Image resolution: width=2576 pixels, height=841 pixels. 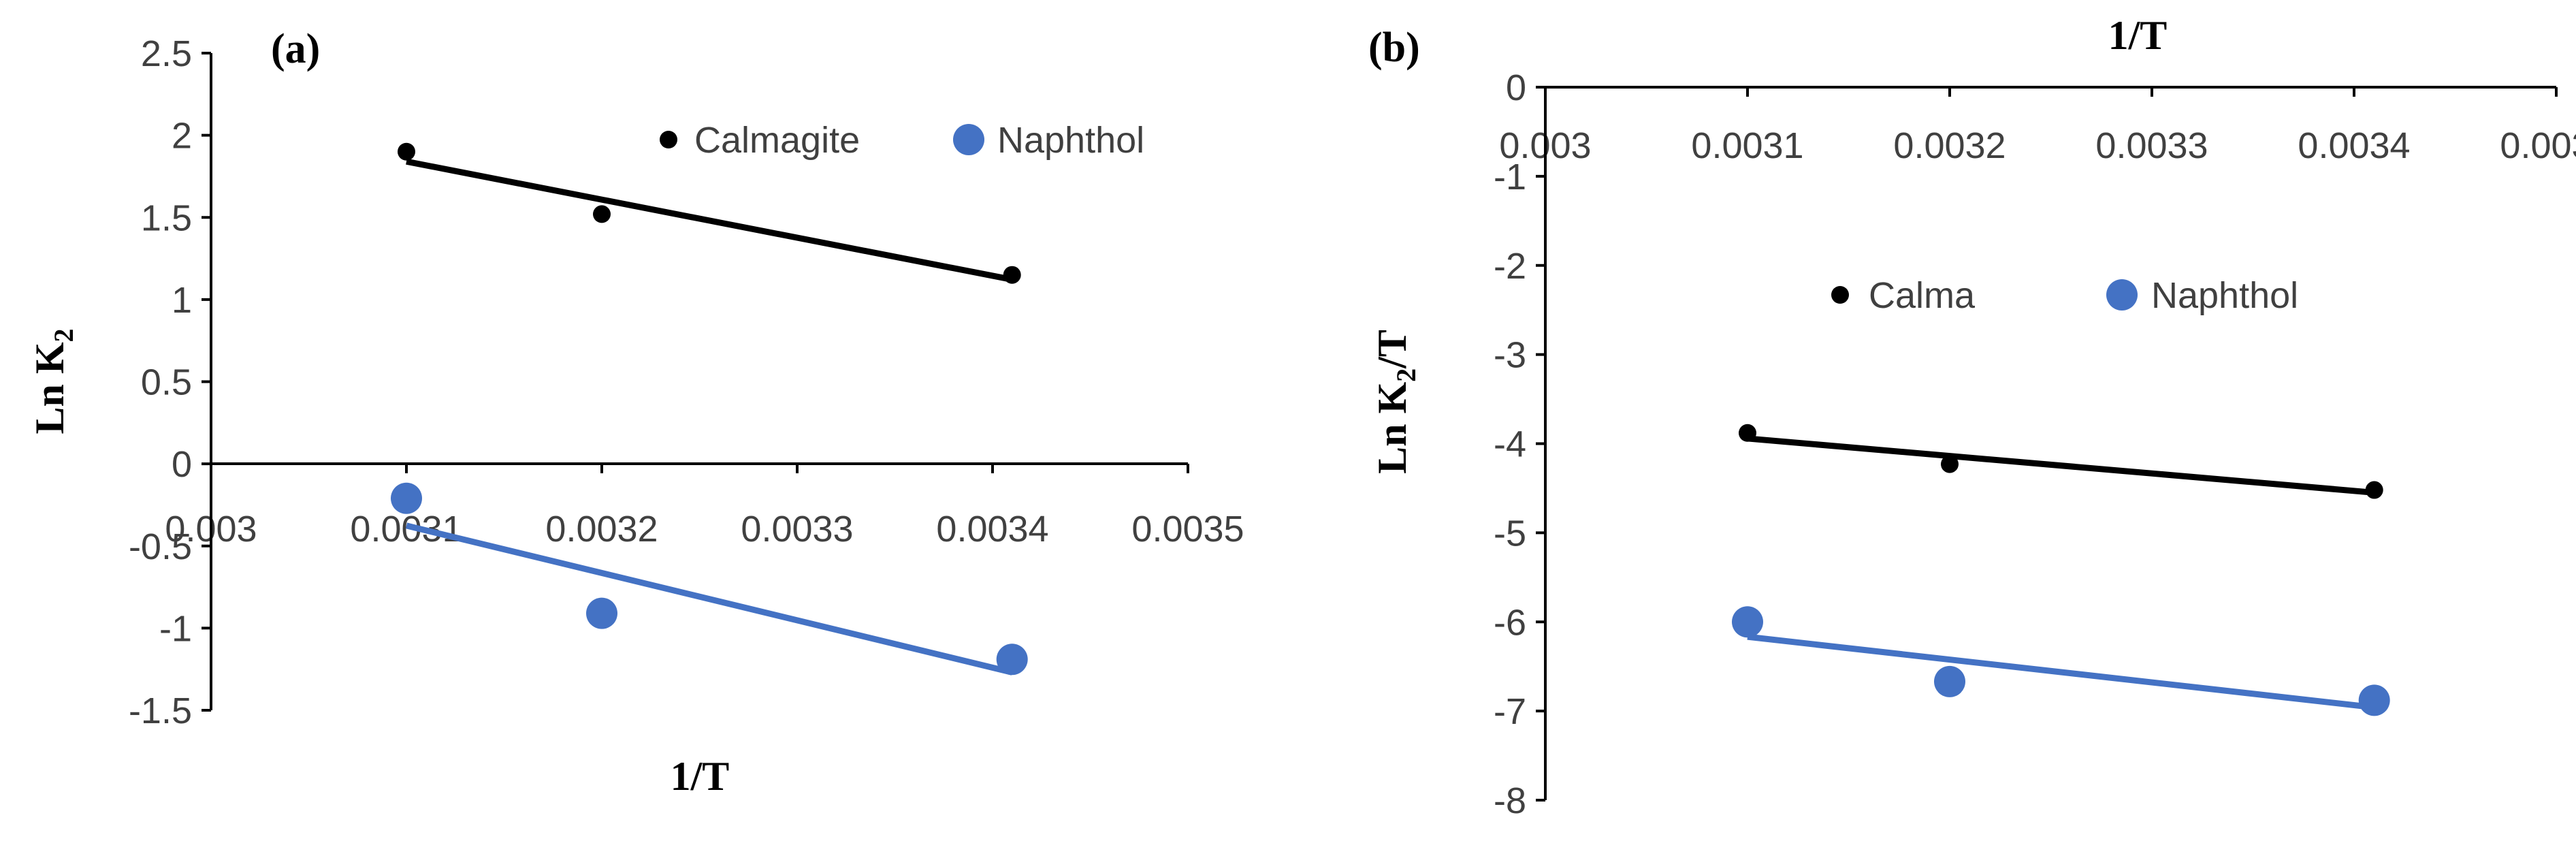 What do you see at coordinates (1394, 48) in the screenshot?
I see `panel-label-b: (b)` at bounding box center [1394, 48].